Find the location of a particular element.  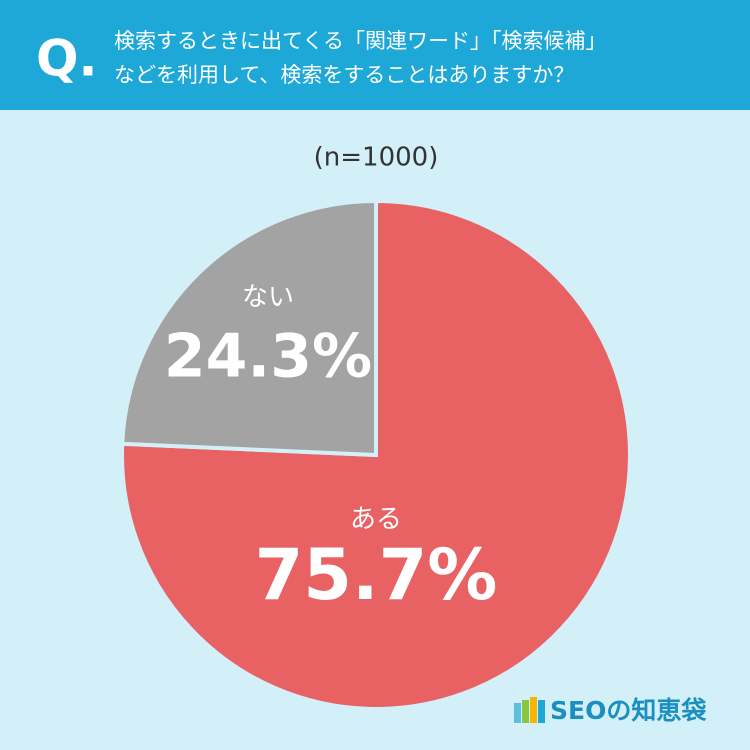

header is located at coordinates (375, 55).